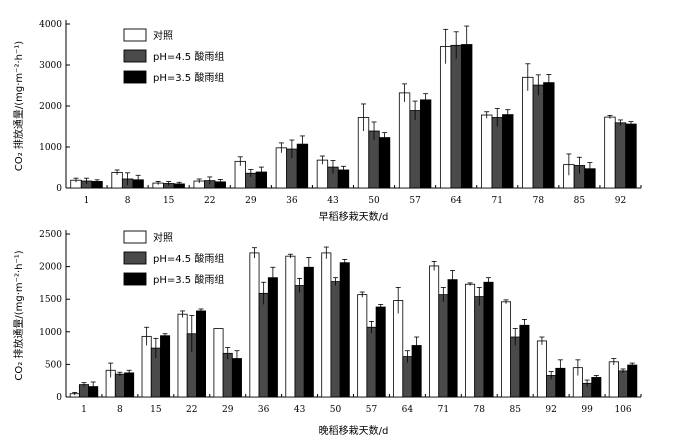  I want to click on y-tick-label: 2500, so click(50, 235).